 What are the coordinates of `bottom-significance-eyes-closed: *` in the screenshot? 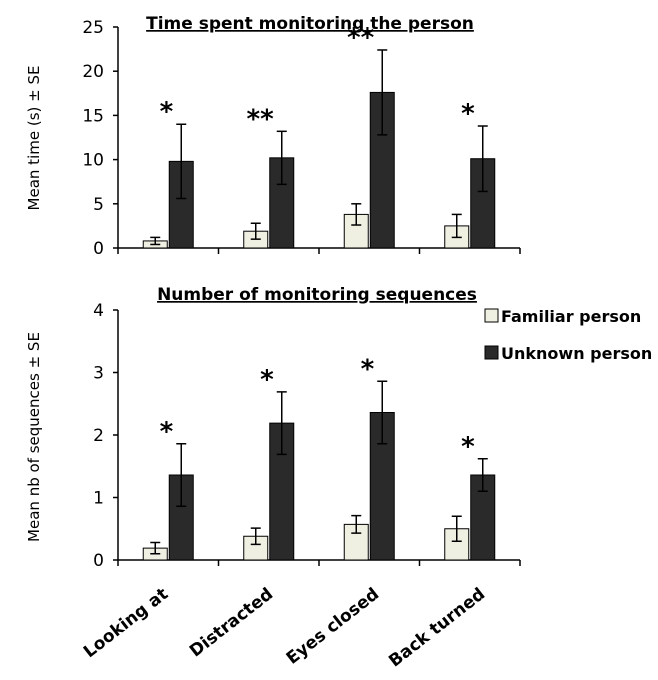 It's located at (368, 369).